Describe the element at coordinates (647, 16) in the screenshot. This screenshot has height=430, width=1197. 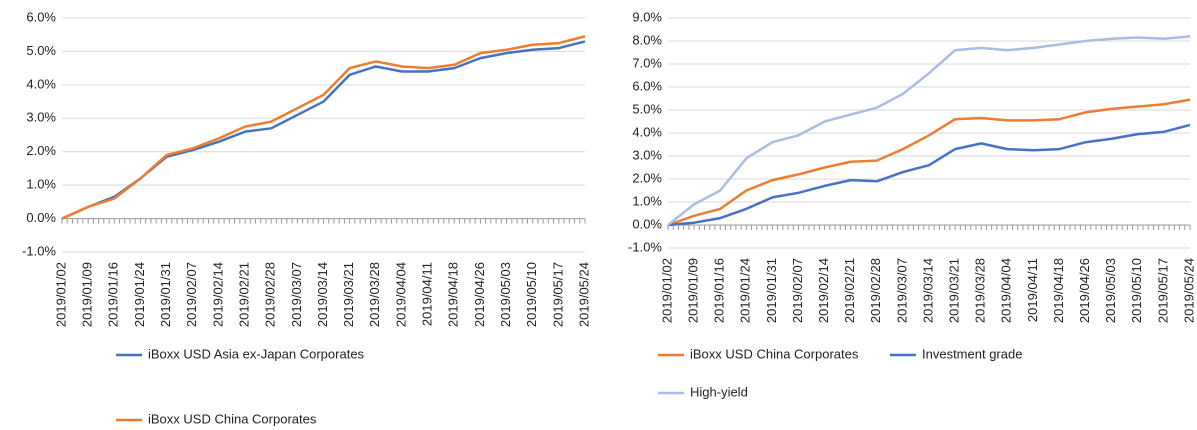
I see `y-tick-label: 9.0%` at that location.